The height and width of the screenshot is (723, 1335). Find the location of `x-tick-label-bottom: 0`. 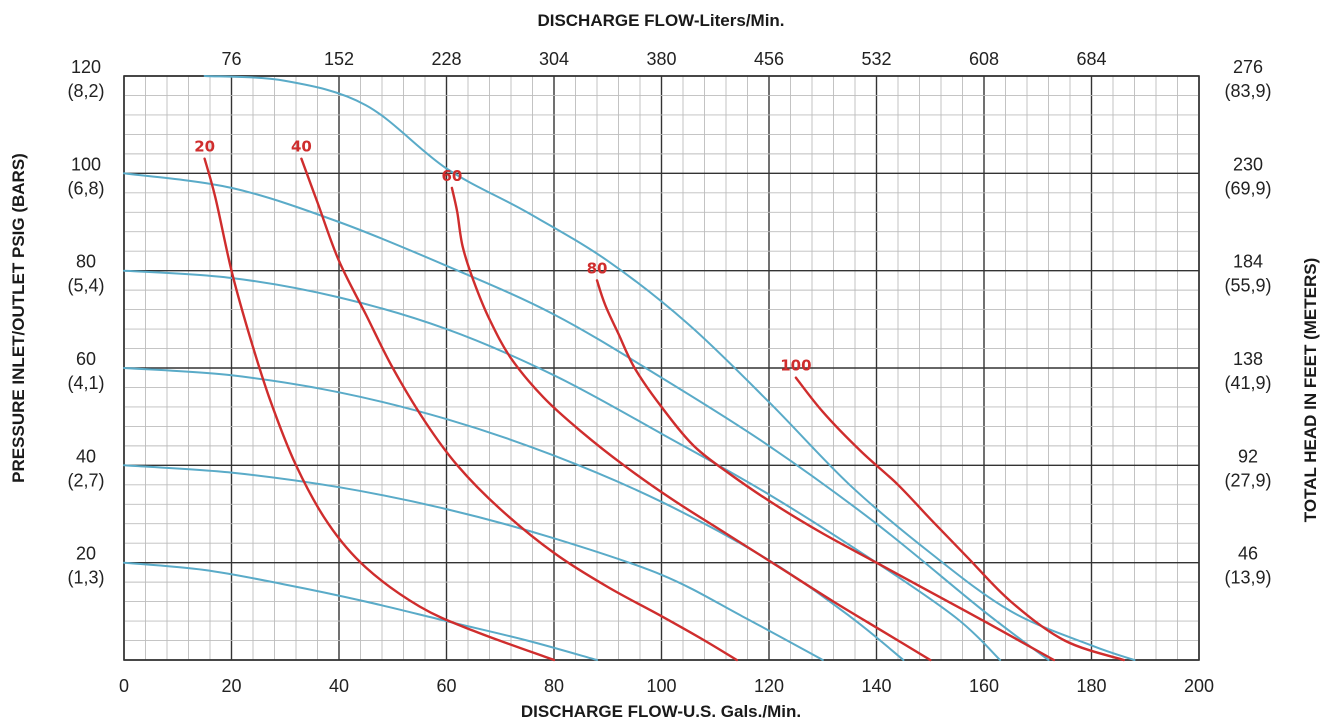

x-tick-label-bottom: 0 is located at coordinates (124, 686).